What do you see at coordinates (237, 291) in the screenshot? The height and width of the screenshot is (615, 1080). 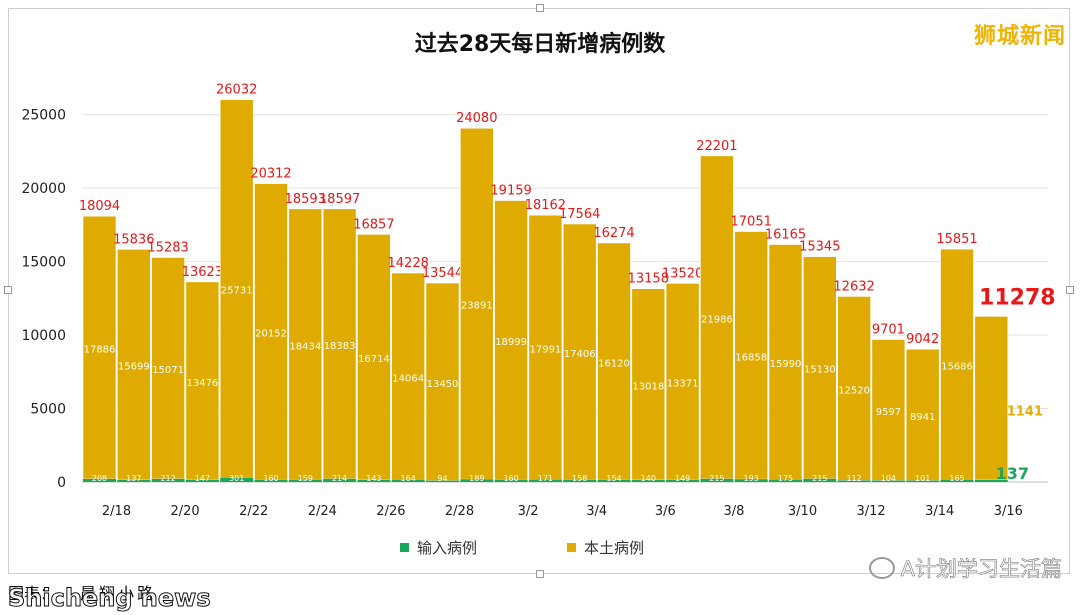 I see `local-value-label: 25731` at bounding box center [237, 291].